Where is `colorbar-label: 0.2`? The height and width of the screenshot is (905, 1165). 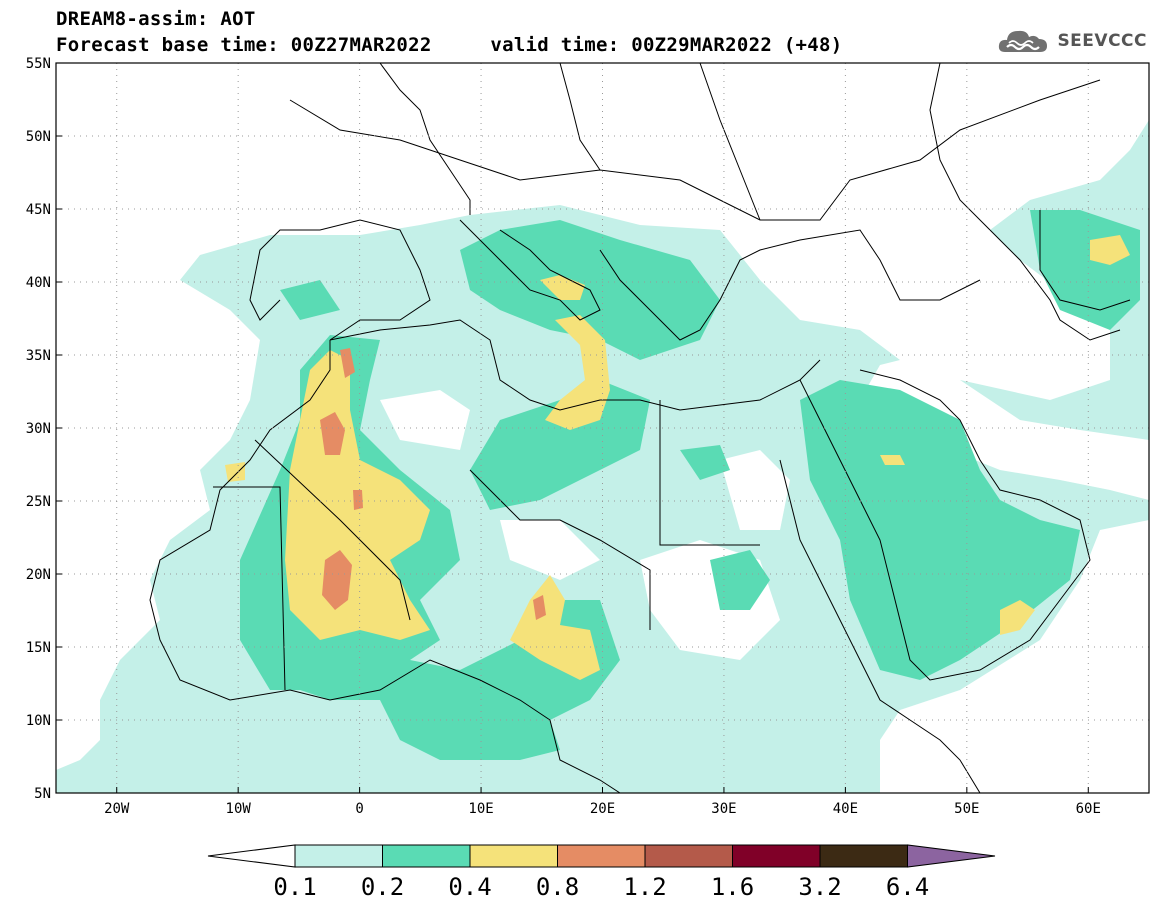 colorbar-label: 0.2 is located at coordinates (382, 887).